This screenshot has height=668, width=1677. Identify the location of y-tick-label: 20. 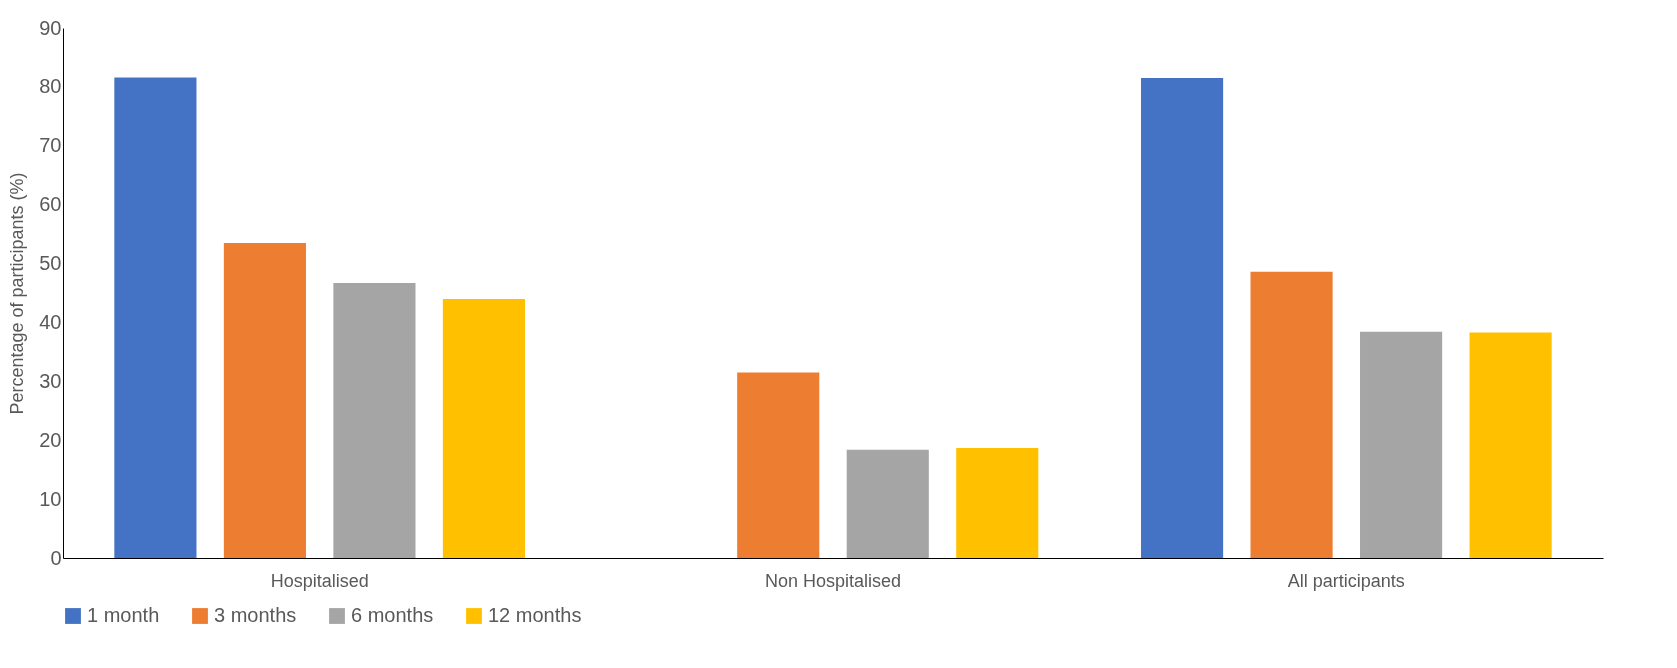
(50, 439).